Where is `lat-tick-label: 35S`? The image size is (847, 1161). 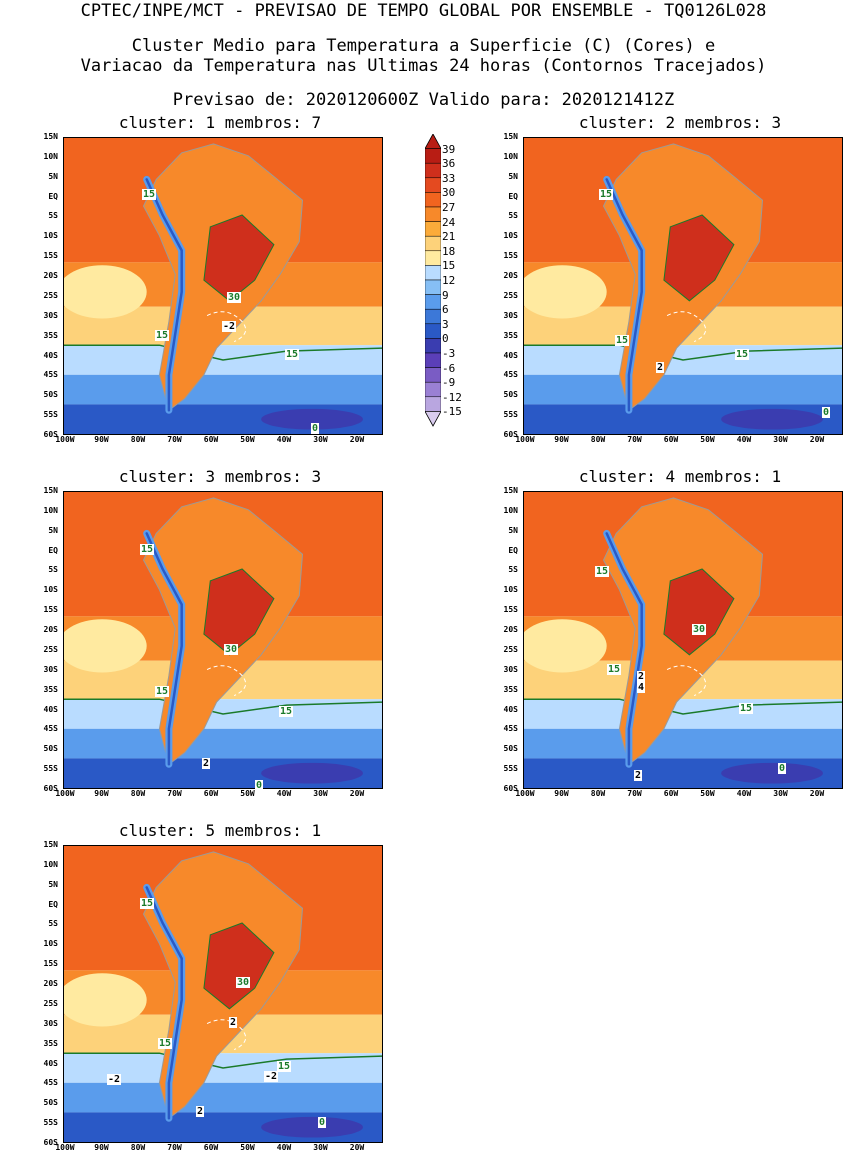 lat-tick-label: 35S is located at coordinates (510, 689).